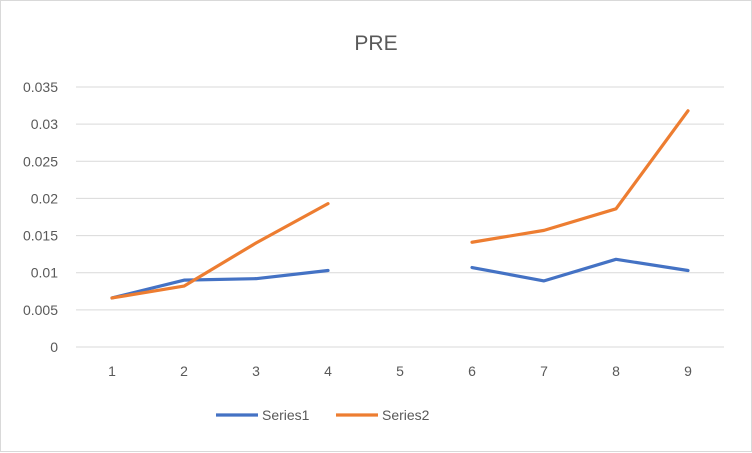 Image resolution: width=752 pixels, height=453 pixels. What do you see at coordinates (40, 87) in the screenshot?
I see `y-tick-label: 0.035` at bounding box center [40, 87].